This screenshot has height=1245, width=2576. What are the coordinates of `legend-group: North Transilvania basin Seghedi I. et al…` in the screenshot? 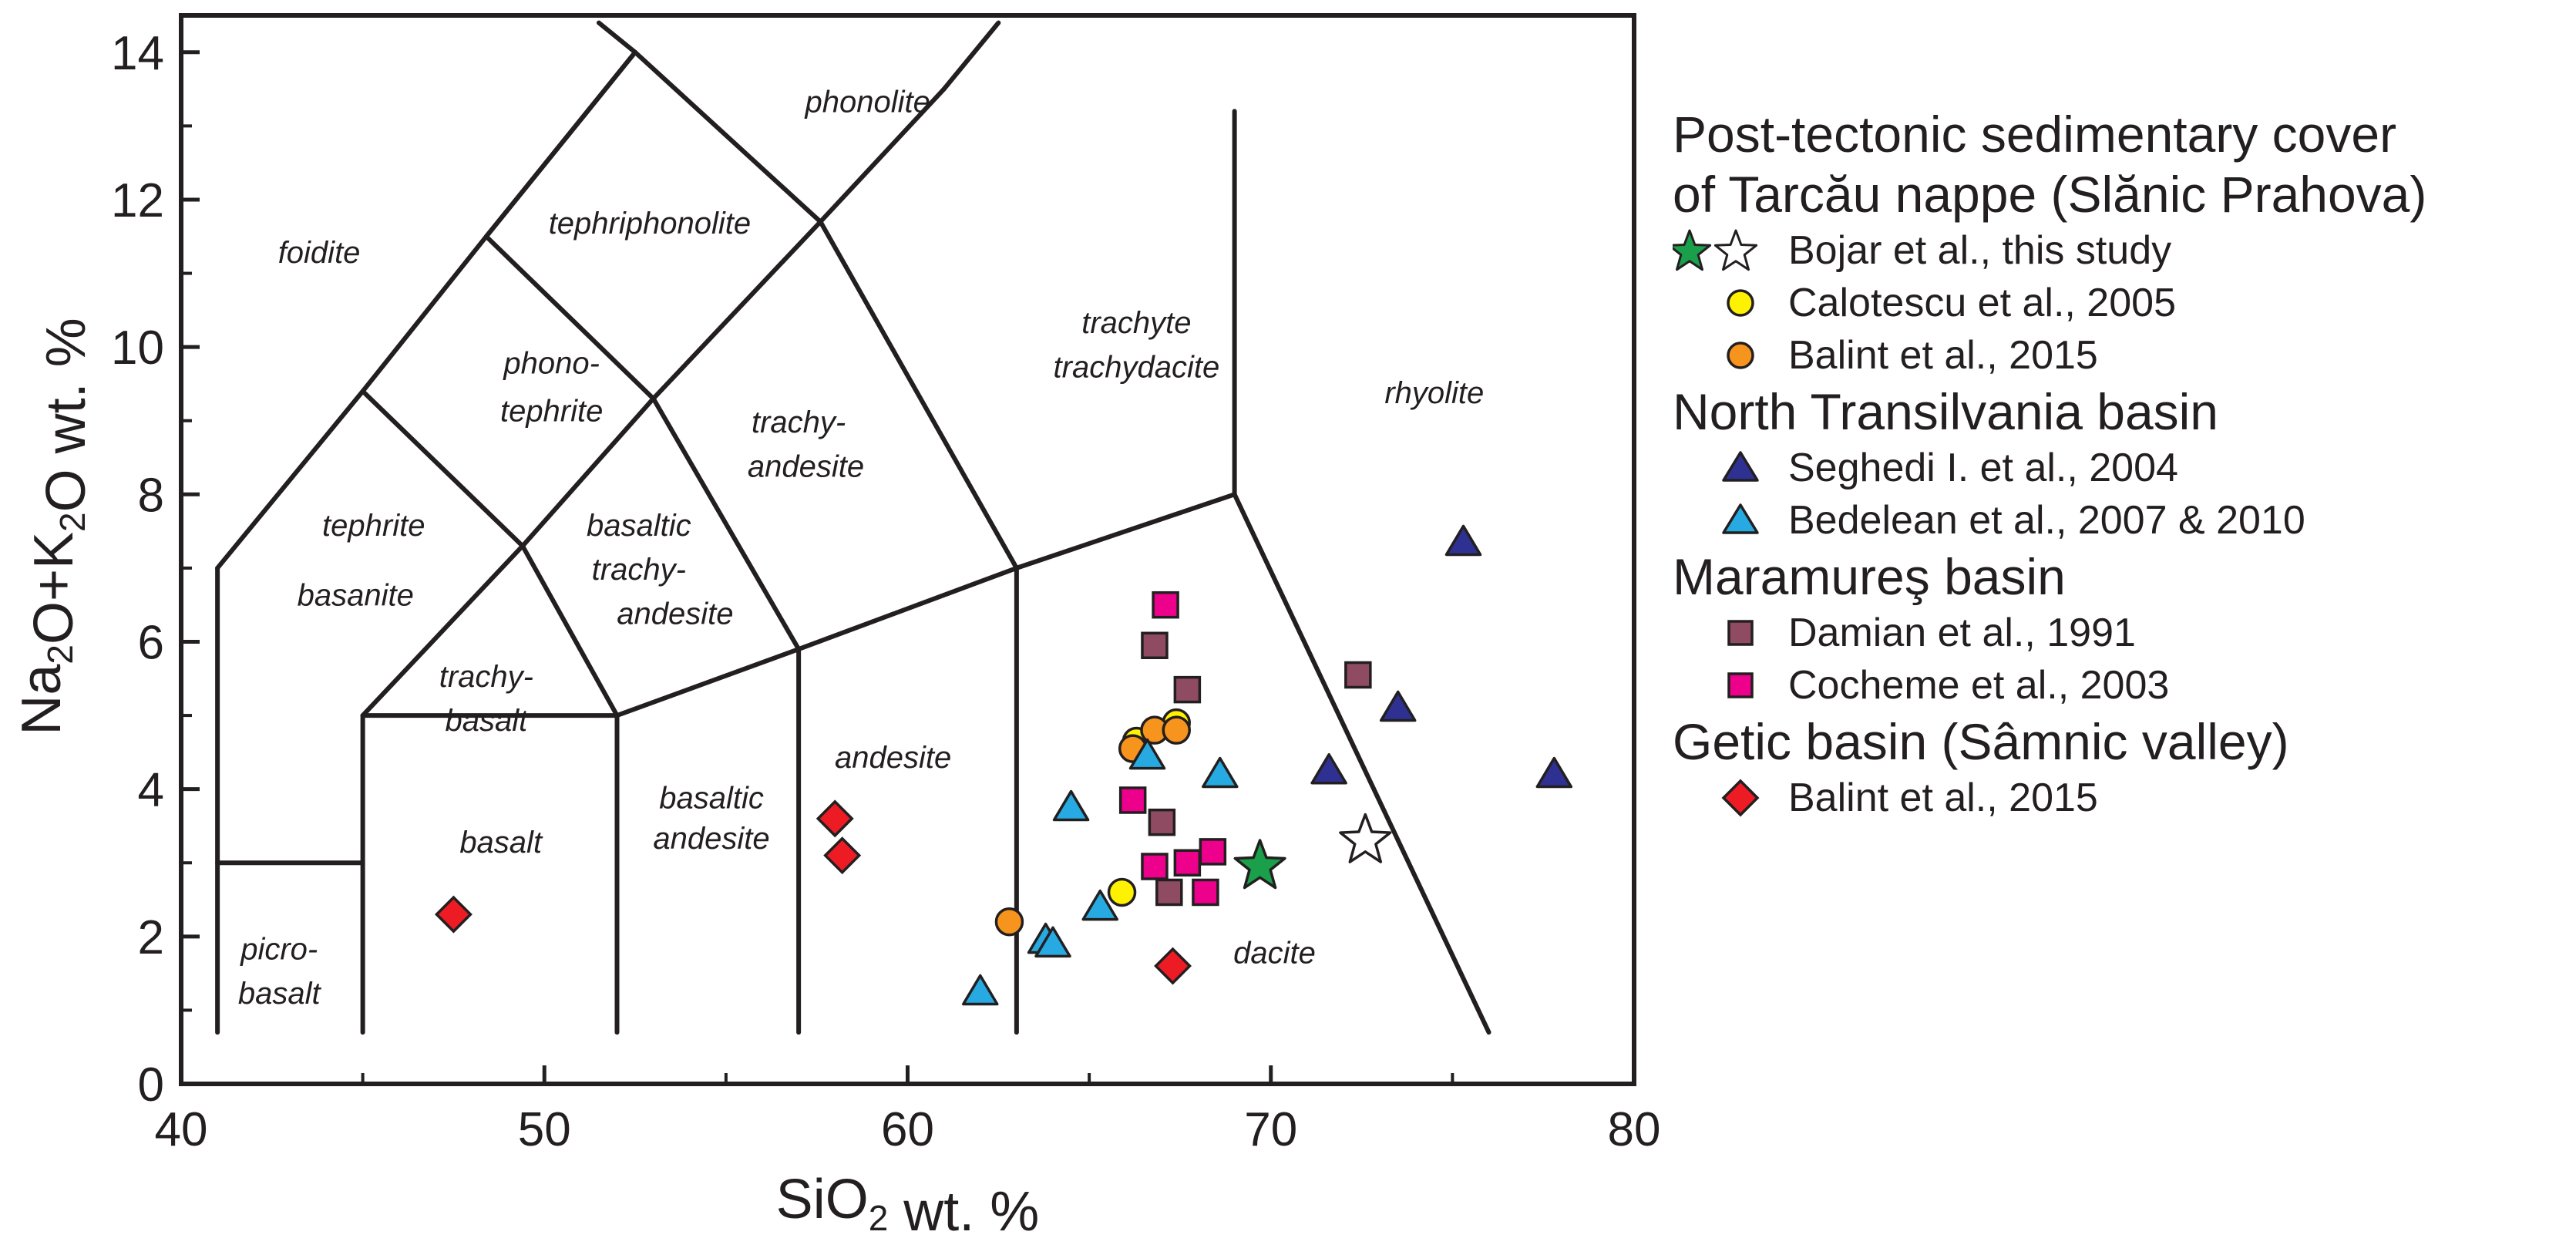 It's located at (2120, 464).